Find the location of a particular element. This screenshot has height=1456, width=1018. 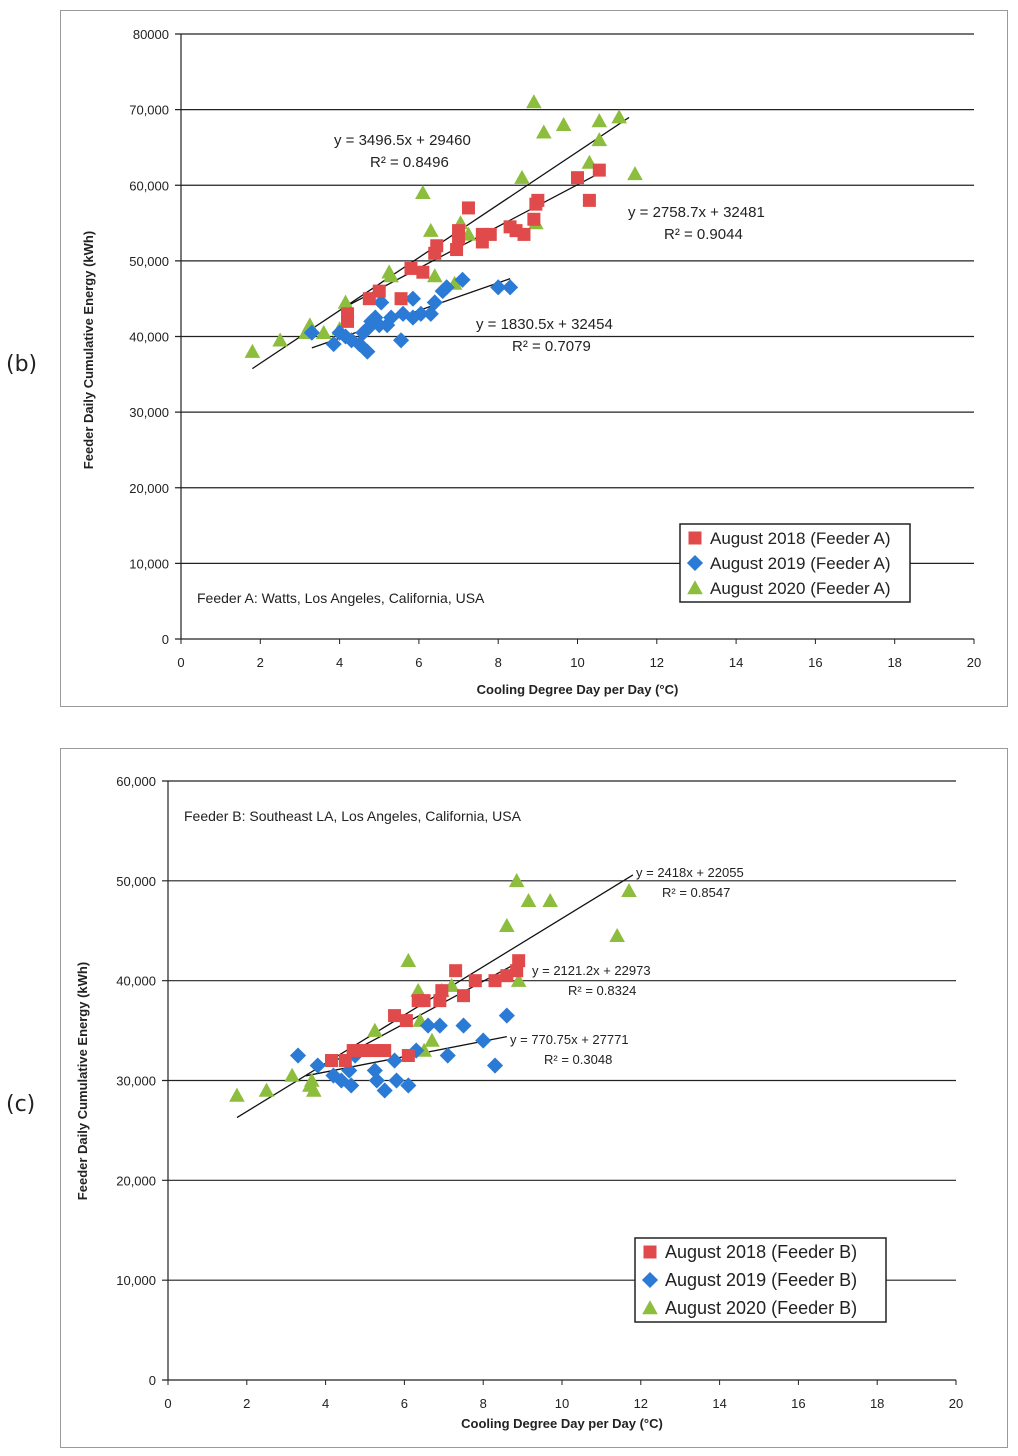

legend-label: August 2020 (Feeder B) is located at coordinates (761, 1308).